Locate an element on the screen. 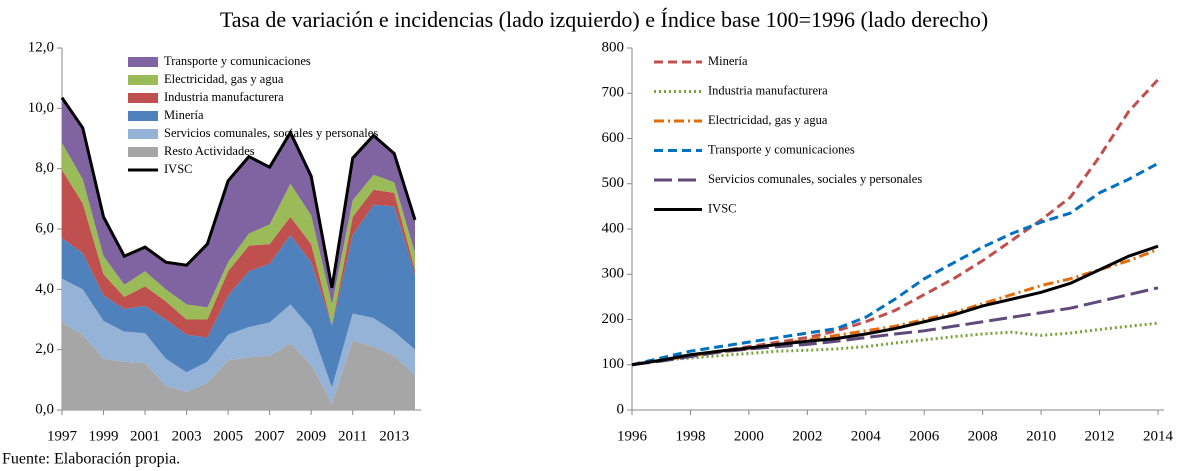  x-tick-label: 1998 is located at coordinates (690, 436).